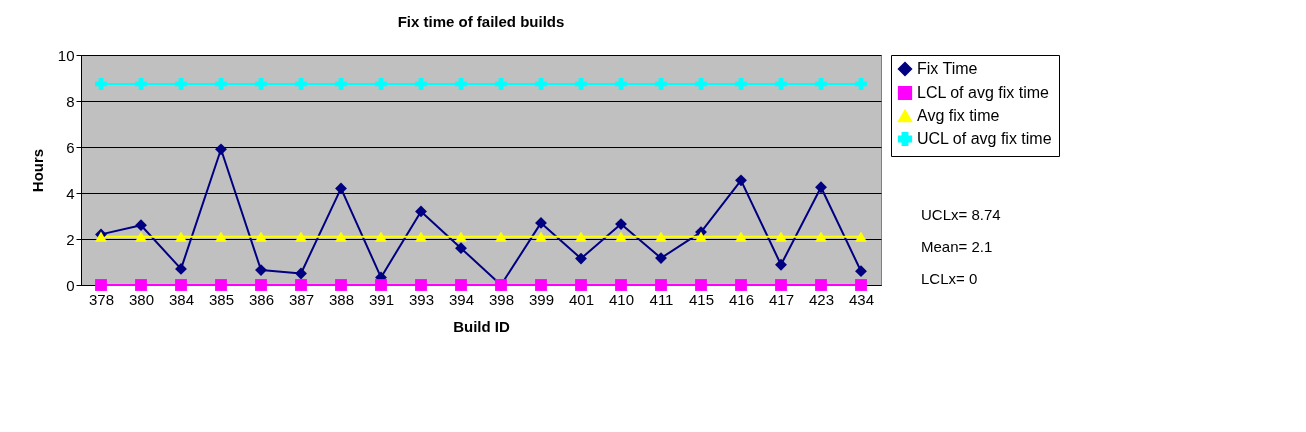 The width and height of the screenshot is (1306, 432). What do you see at coordinates (141, 299) in the screenshot?
I see `x-tick-label: 380` at bounding box center [141, 299].